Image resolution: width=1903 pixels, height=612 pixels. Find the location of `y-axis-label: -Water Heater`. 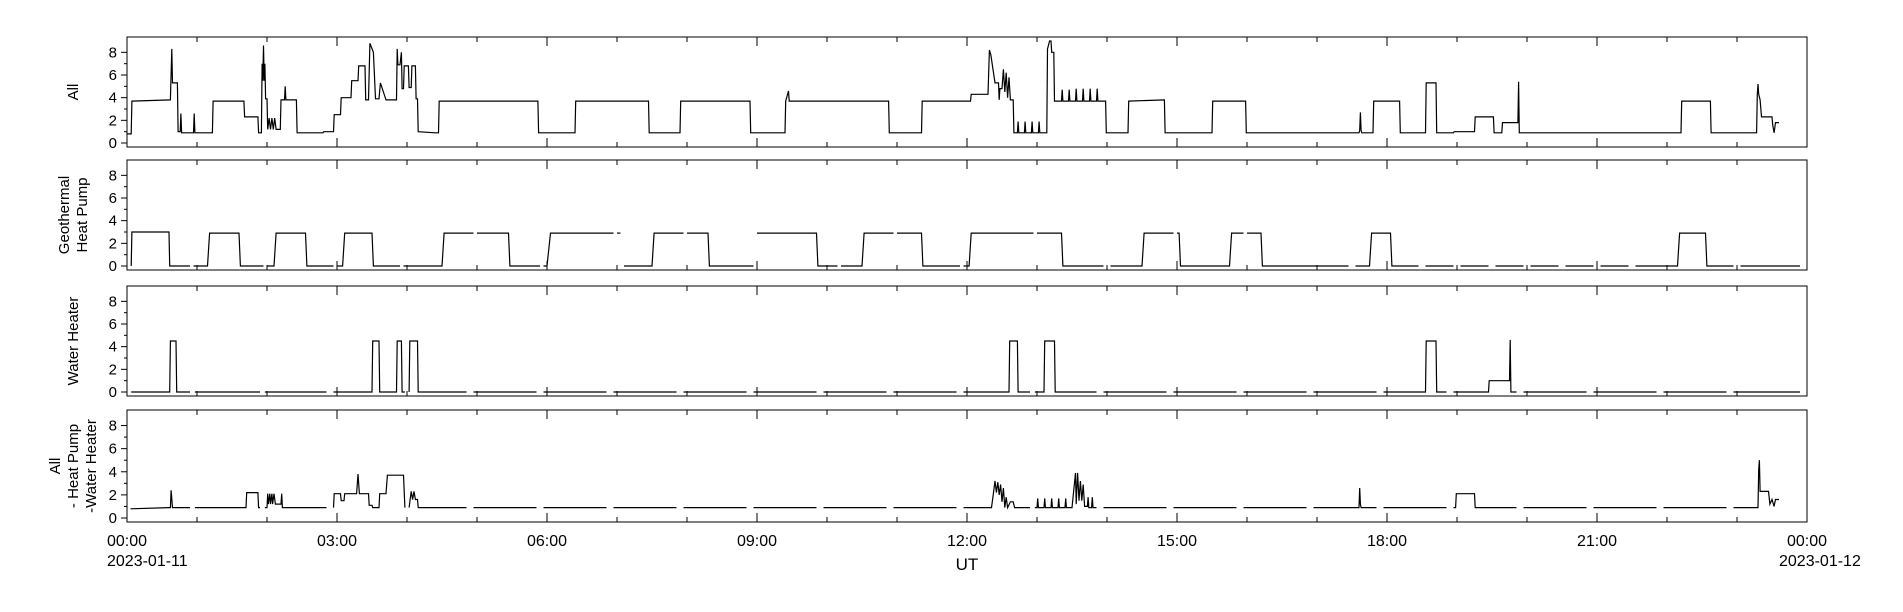

y-axis-label: -Water Heater is located at coordinates (91, 466).